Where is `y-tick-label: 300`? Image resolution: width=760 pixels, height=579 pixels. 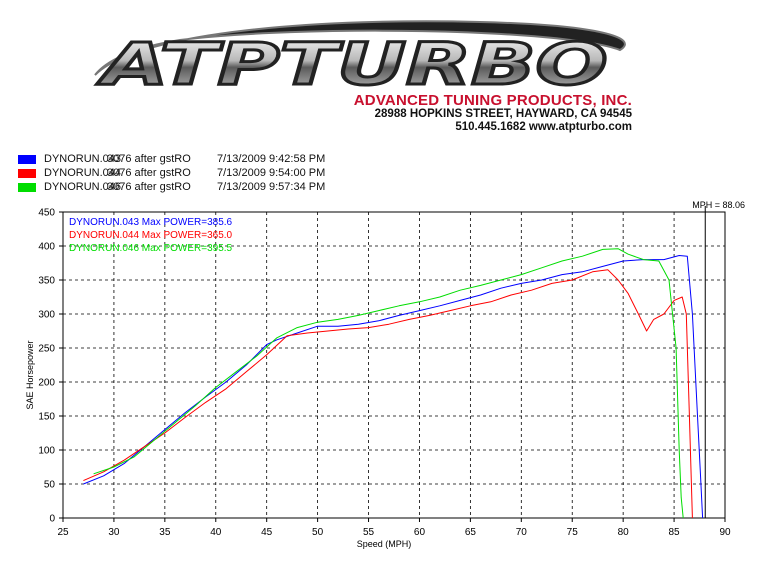 y-tick-label: 300 is located at coordinates (46, 315).